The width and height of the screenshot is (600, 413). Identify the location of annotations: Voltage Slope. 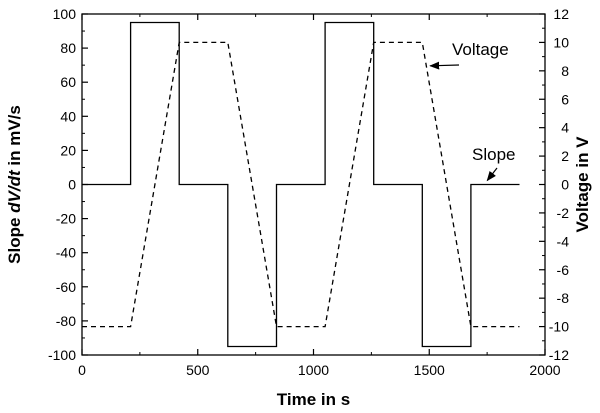
(472, 111).